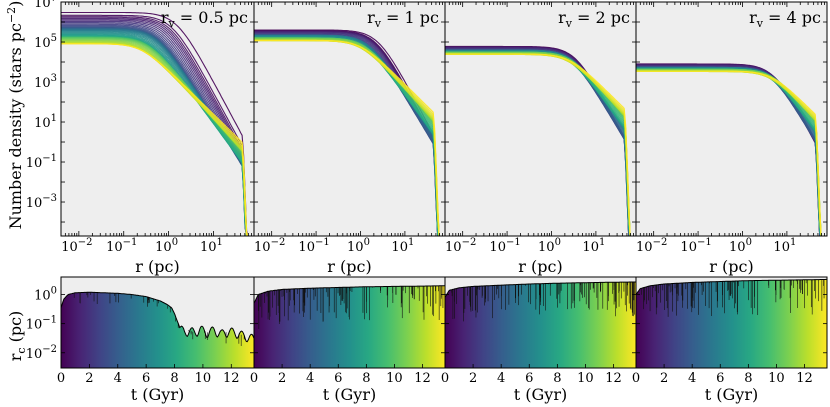 The height and width of the screenshot is (407, 830). I want to click on y-tick-label: 10⁻³, so click(41, 202).